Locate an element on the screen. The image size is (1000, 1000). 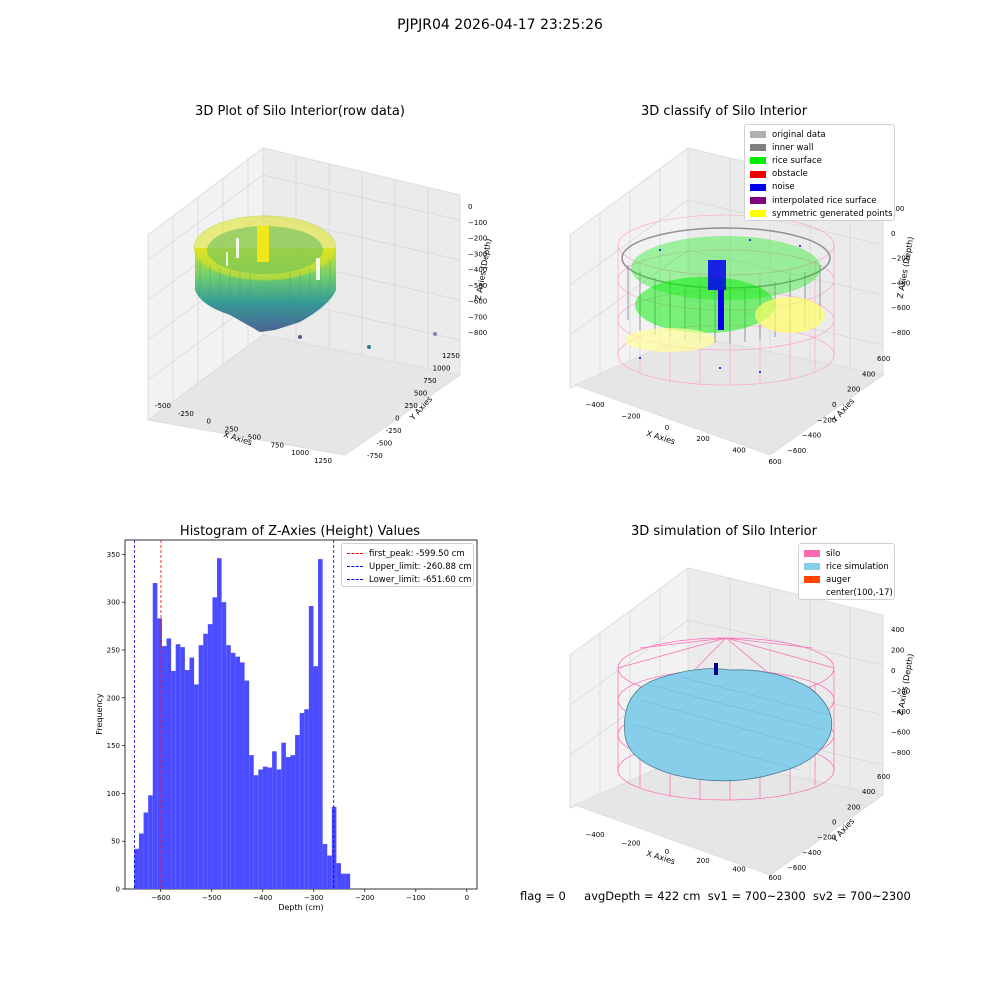
legend-entry: Upper_limit: -260.88 cm is located at coordinates (409, 566).